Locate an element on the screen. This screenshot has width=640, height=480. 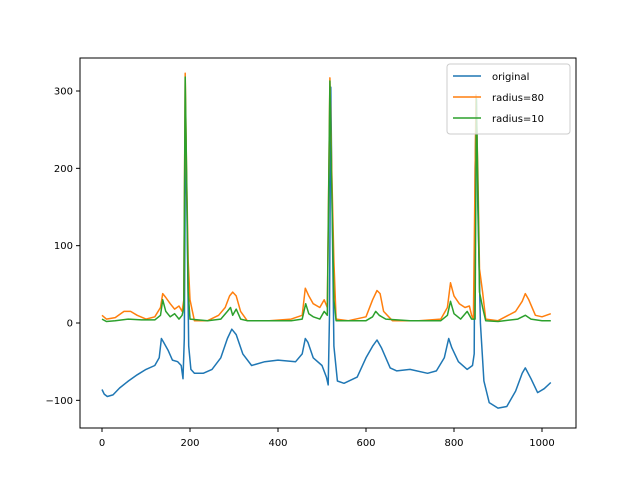
legend-box is located at coordinates (508, 99).